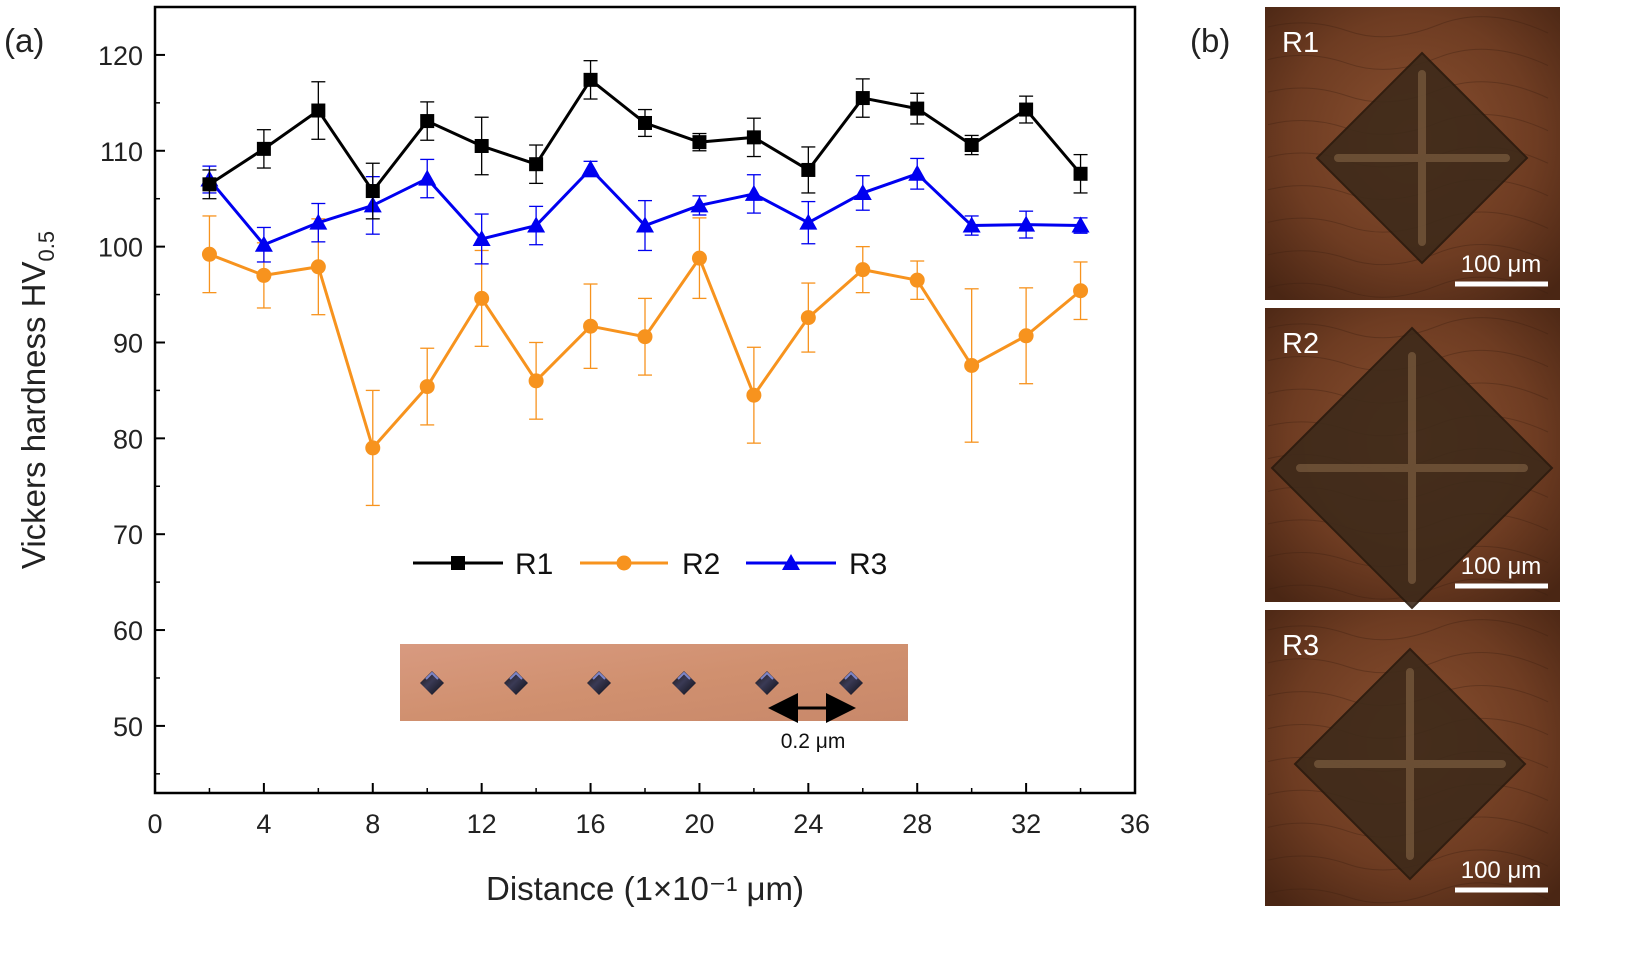  What do you see at coordinates (699, 824) in the screenshot?
I see `x-tick-label: 20` at bounding box center [699, 824].